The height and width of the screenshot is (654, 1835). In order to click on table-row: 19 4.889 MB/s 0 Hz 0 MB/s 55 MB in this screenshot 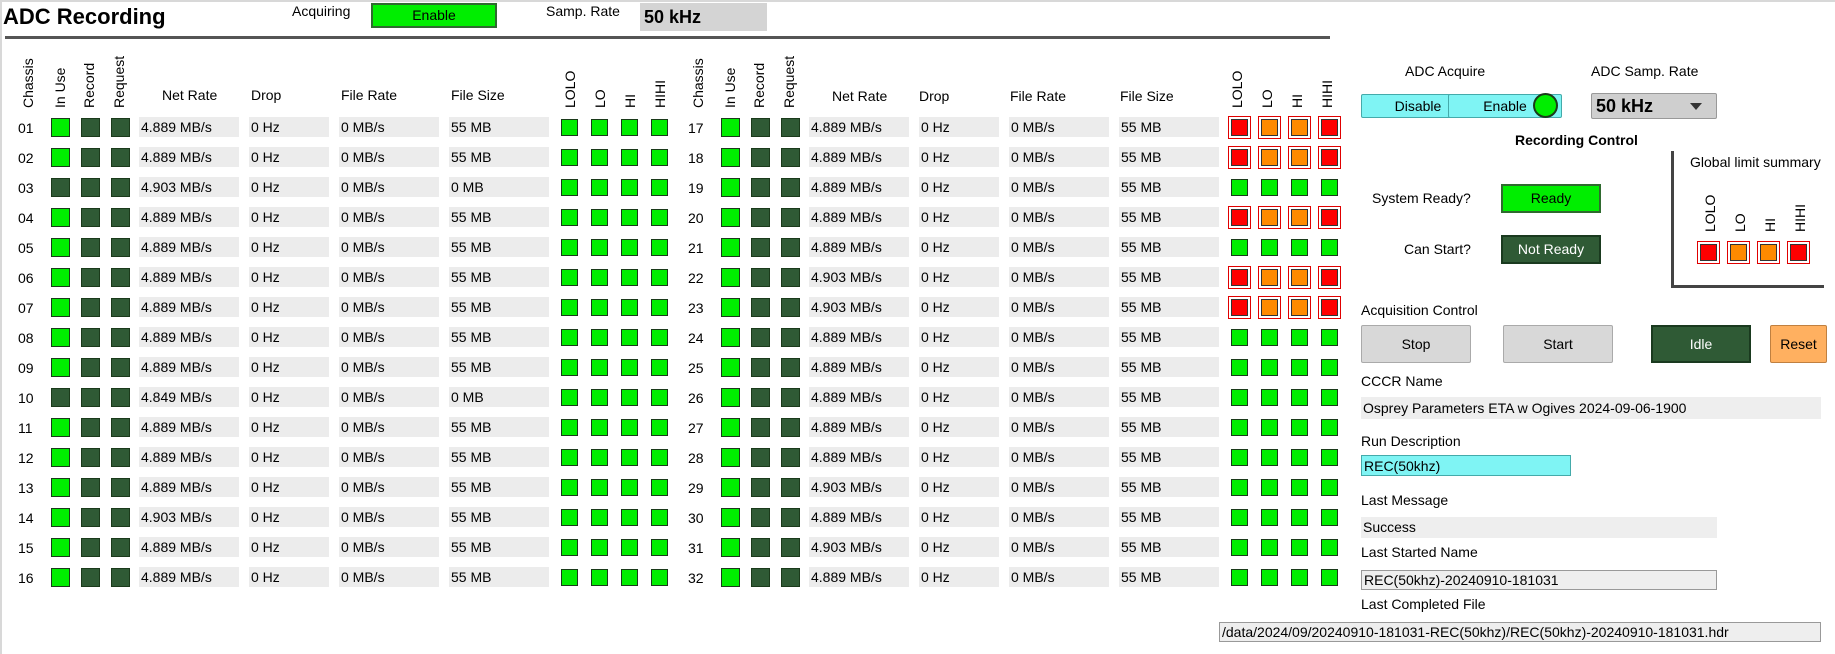, I will do `click(1004, 188)`.